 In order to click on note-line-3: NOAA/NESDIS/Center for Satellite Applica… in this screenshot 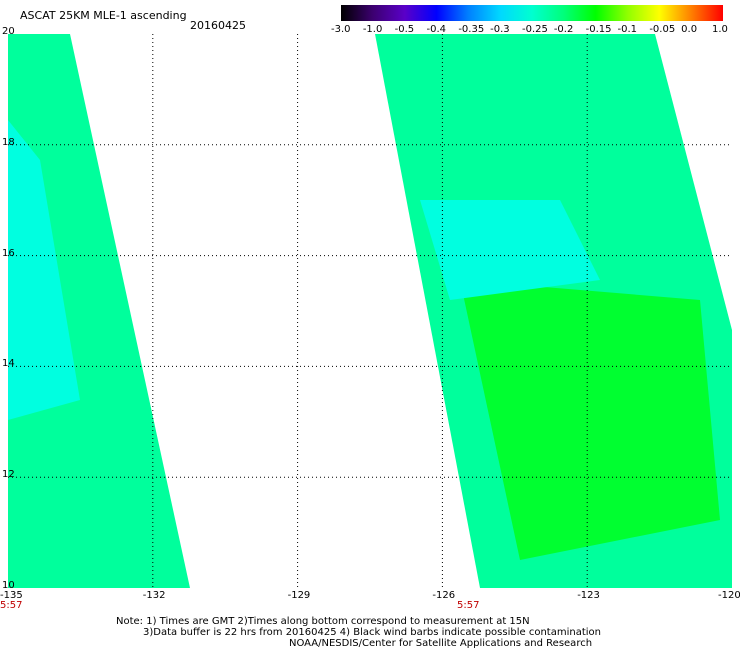, I will do `click(441, 643)`.